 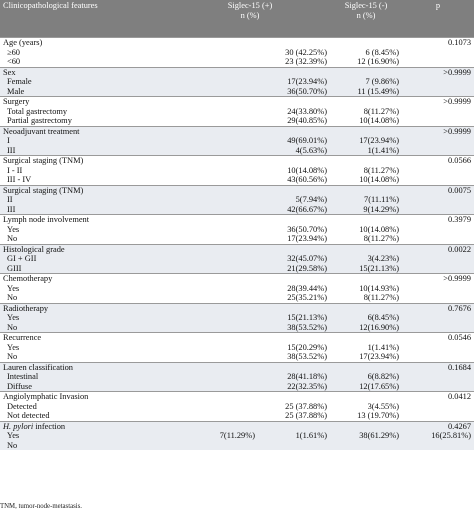 What do you see at coordinates (85, 377) in the screenshot?
I see `row-label: Intestinal` at bounding box center [85, 377].